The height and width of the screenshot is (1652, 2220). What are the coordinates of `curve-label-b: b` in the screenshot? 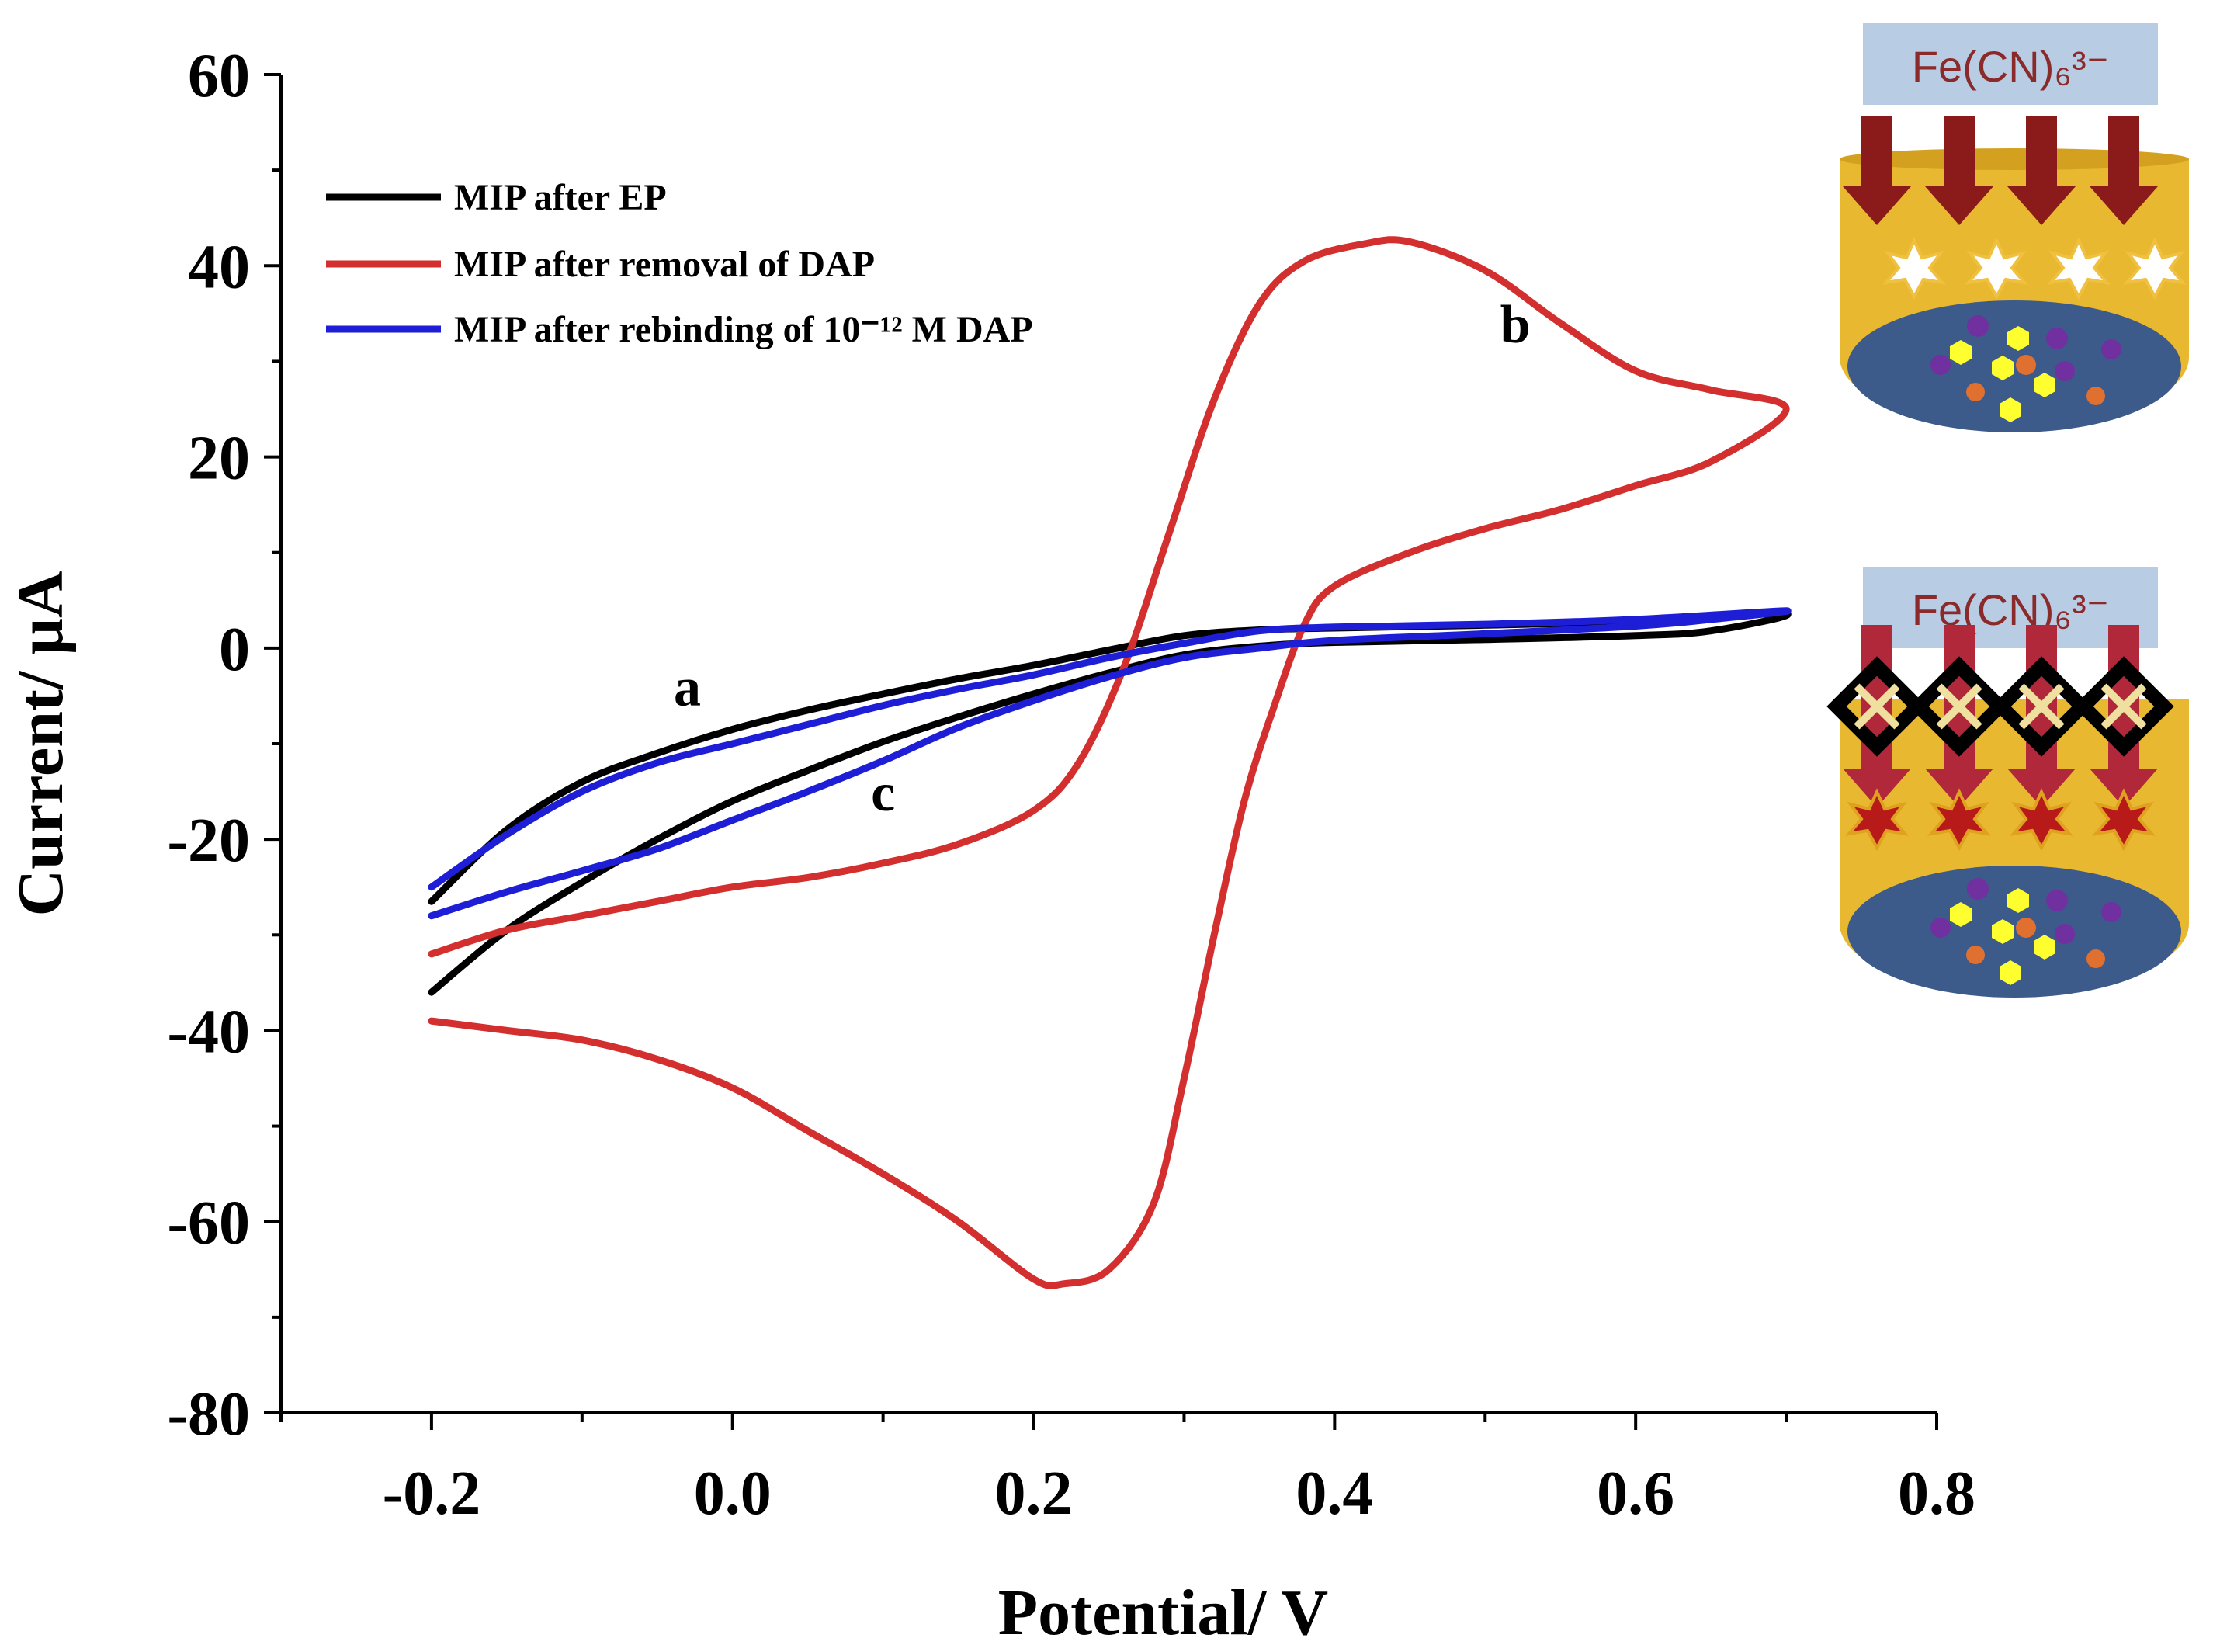 It's located at (1515, 325).